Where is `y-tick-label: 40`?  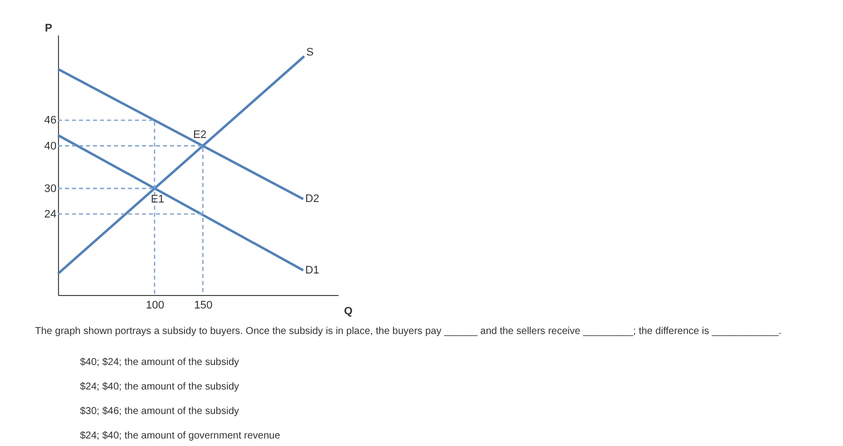 y-tick-label: 40 is located at coordinates (50, 146).